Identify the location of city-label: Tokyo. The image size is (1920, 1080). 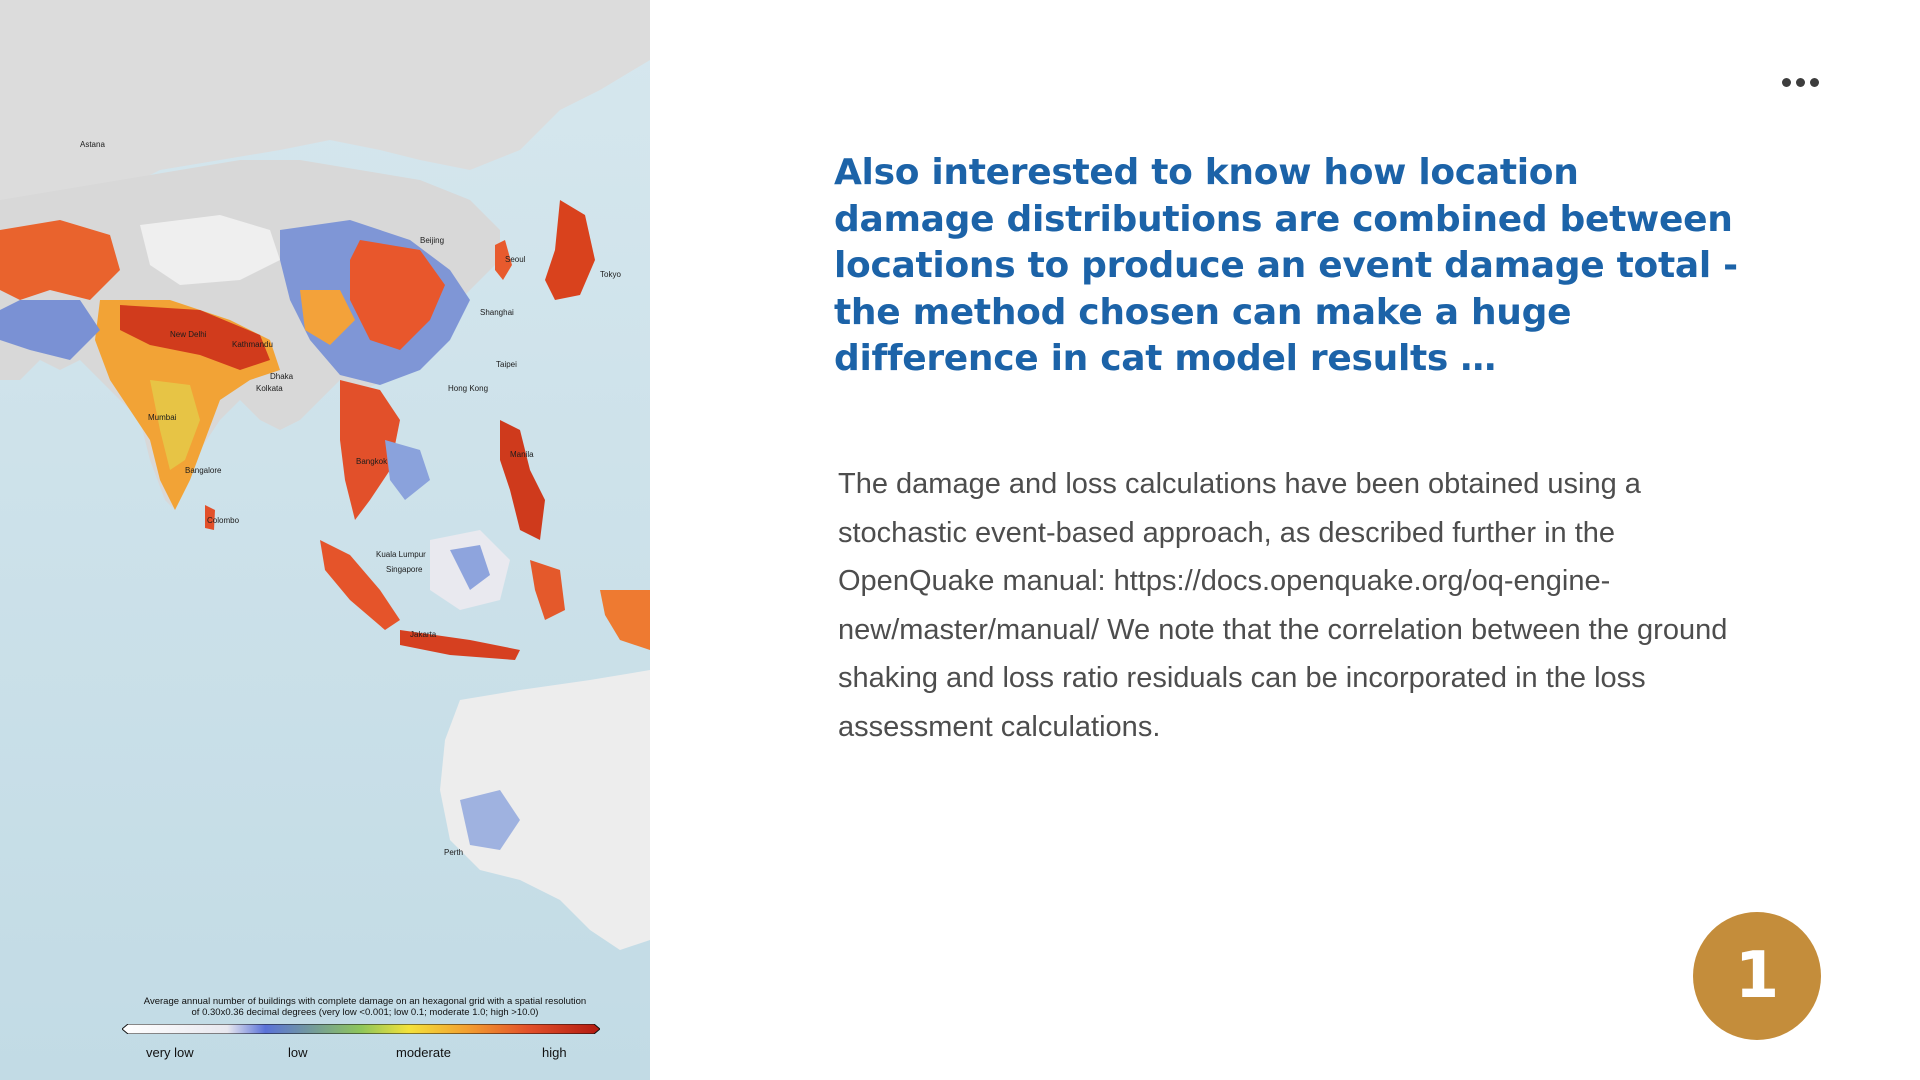
(610, 274).